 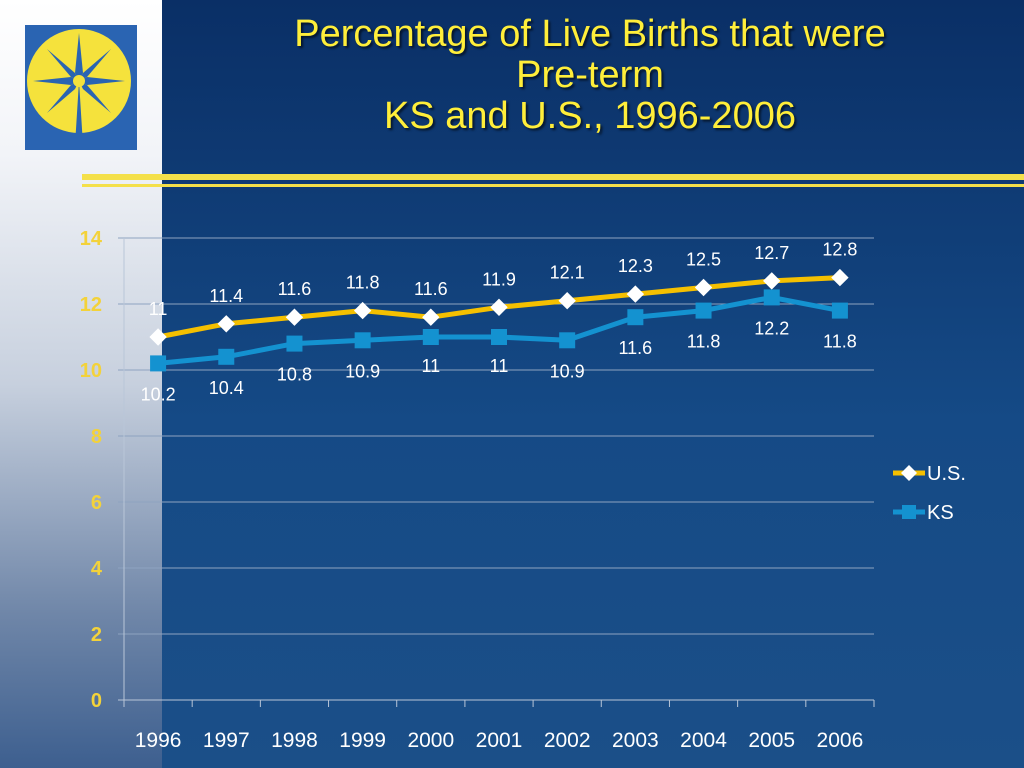 What do you see at coordinates (96, 437) in the screenshot?
I see `y-tick-label: 8` at bounding box center [96, 437].